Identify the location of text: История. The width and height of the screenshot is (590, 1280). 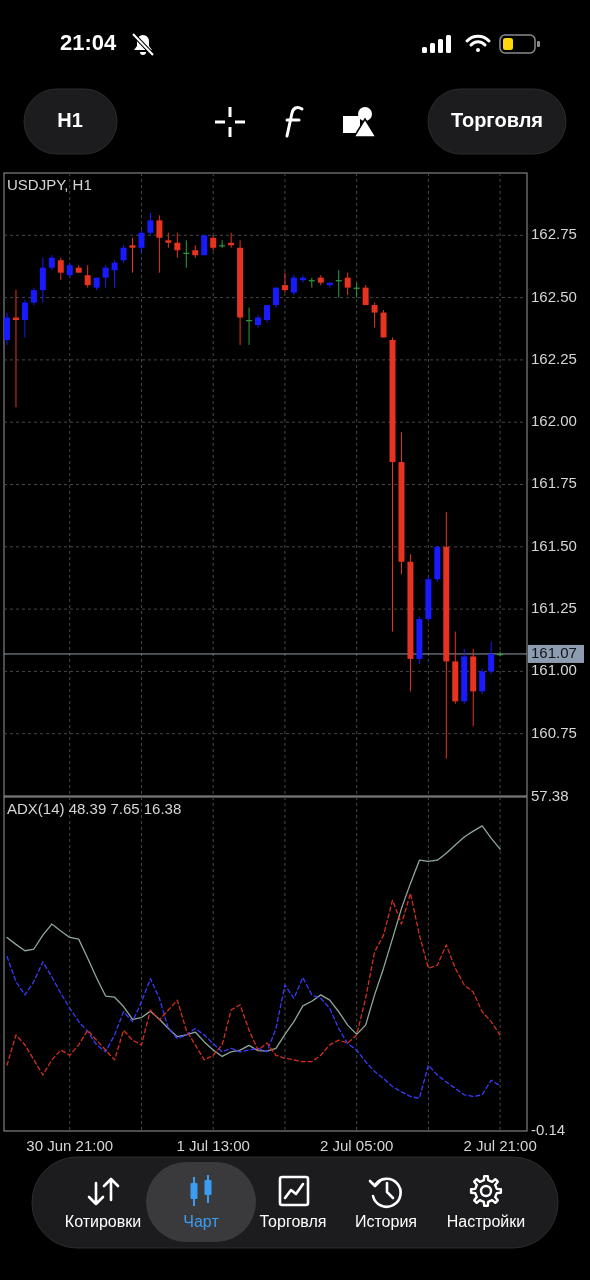
(386, 1222).